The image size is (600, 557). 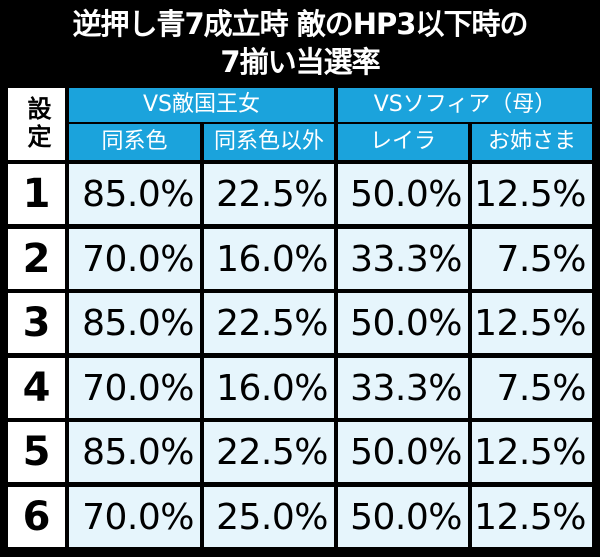 What do you see at coordinates (36, 452) in the screenshot?
I see `setting-label: 5` at bounding box center [36, 452].